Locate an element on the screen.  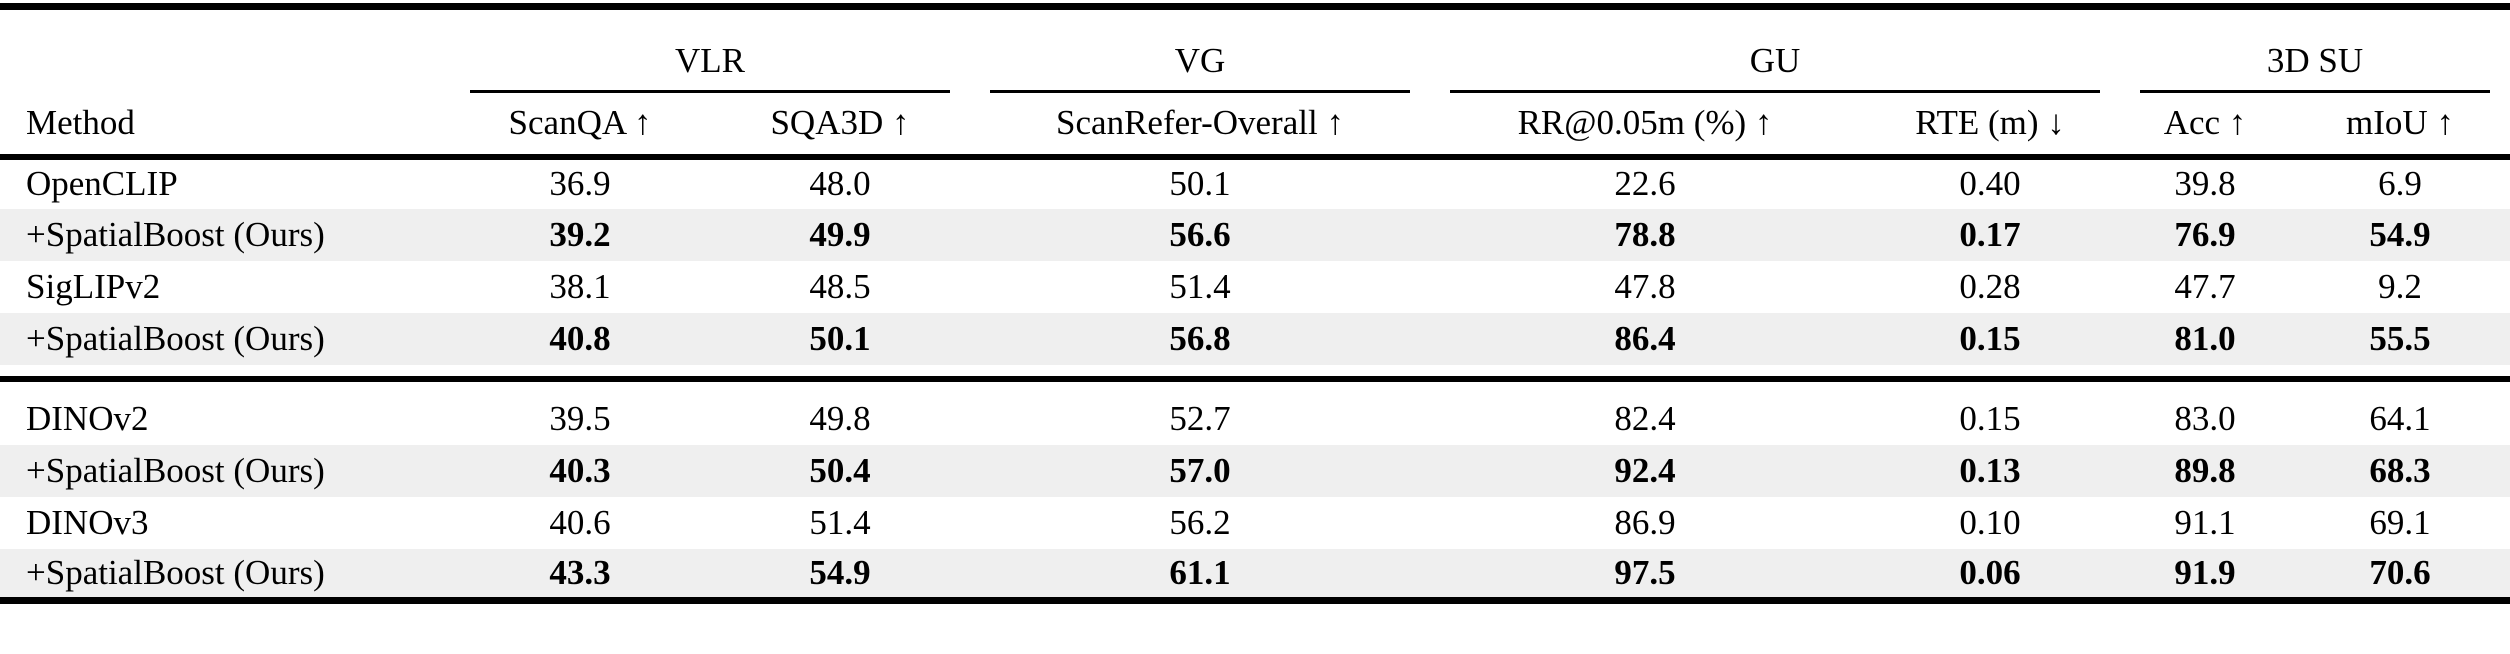
value-cell: 39.8 is located at coordinates (2205, 183).